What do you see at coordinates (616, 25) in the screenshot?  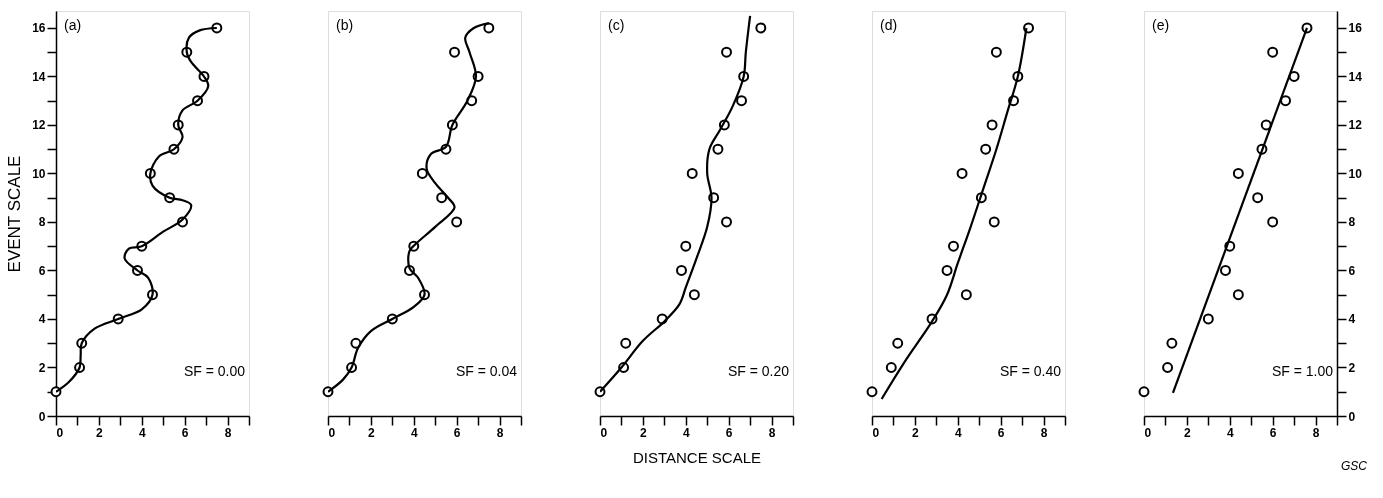 I see `annotation: (c)` at bounding box center [616, 25].